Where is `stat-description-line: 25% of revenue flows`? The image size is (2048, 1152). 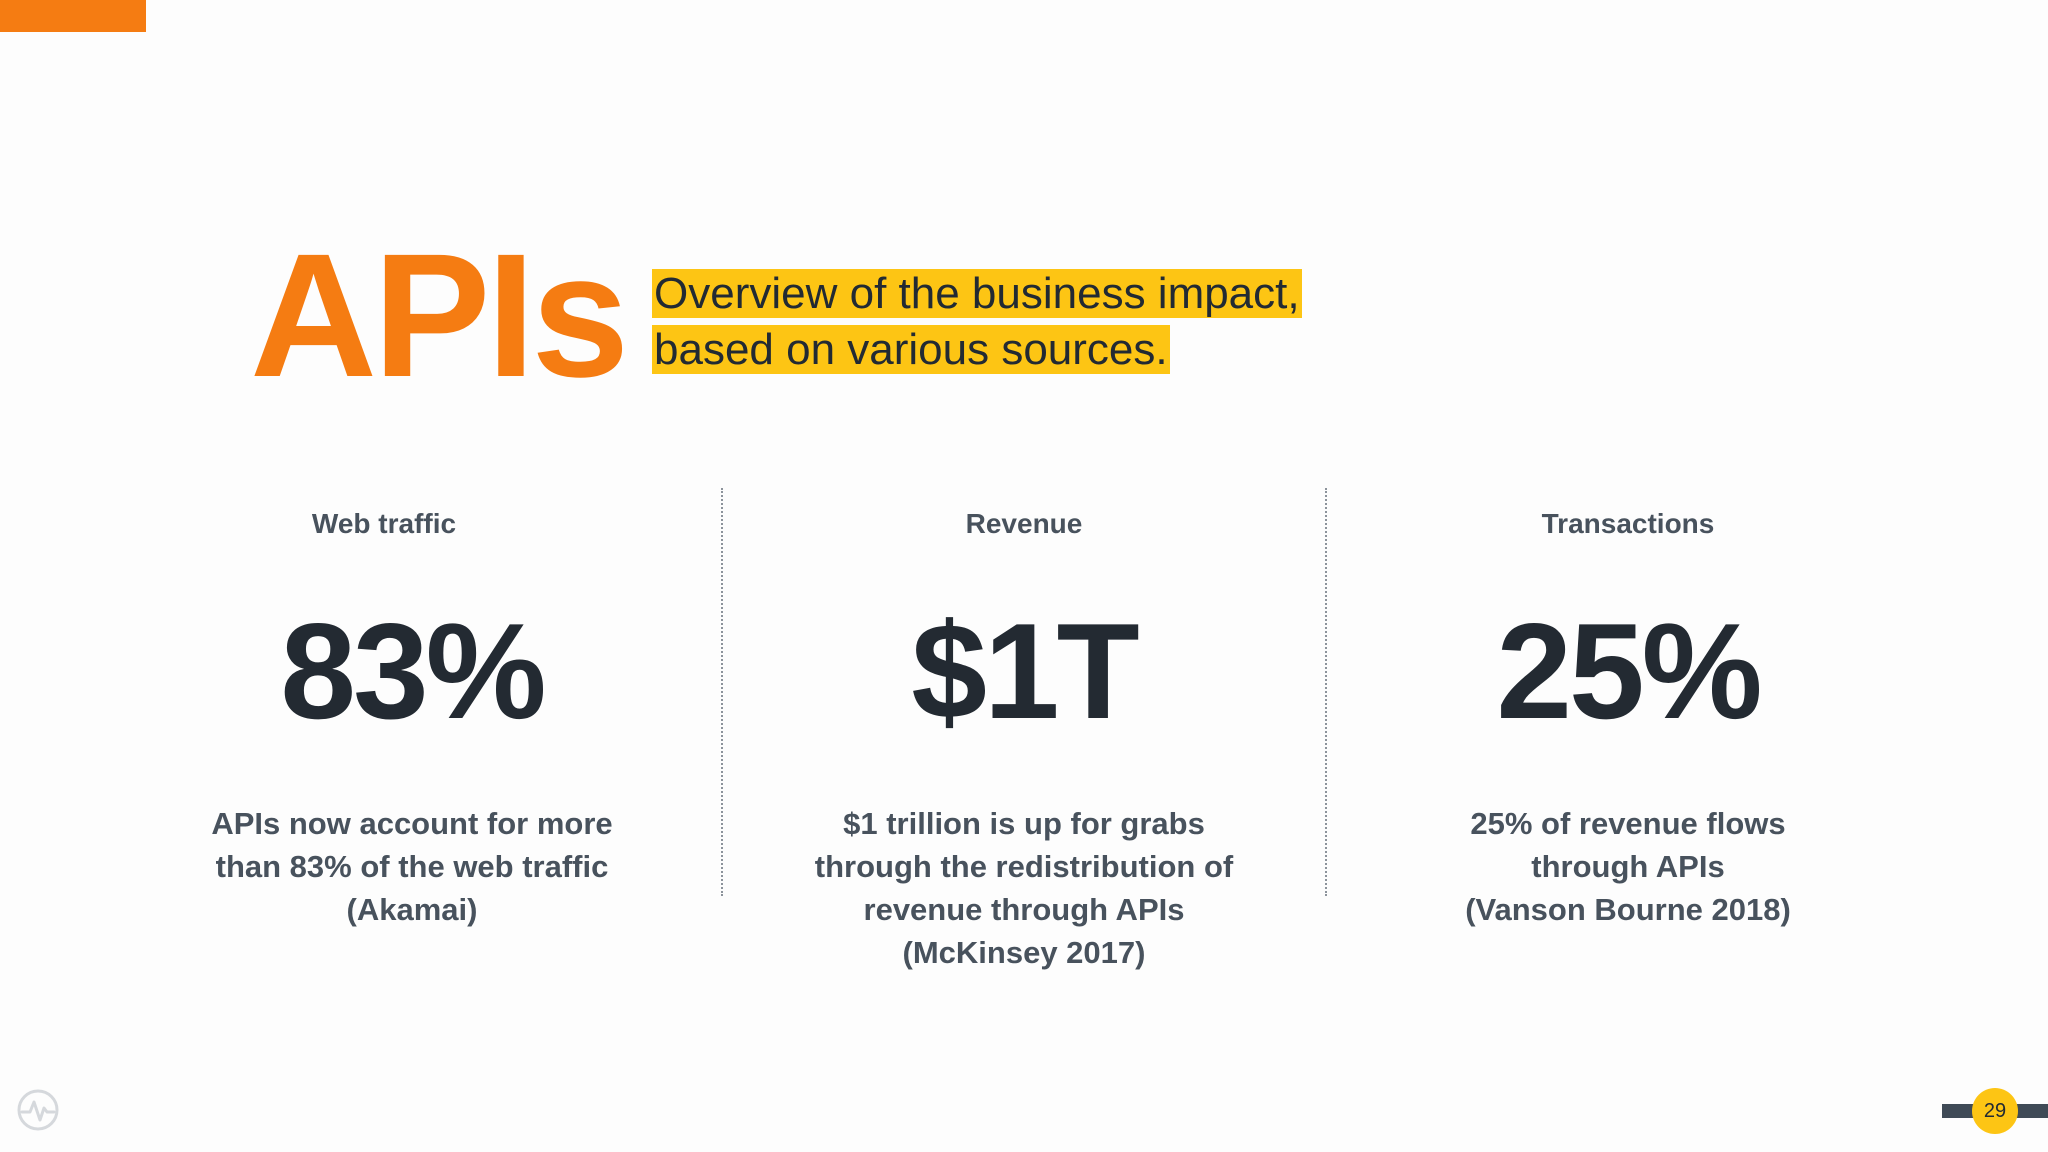 stat-description-line: 25% of revenue flows is located at coordinates (1628, 823).